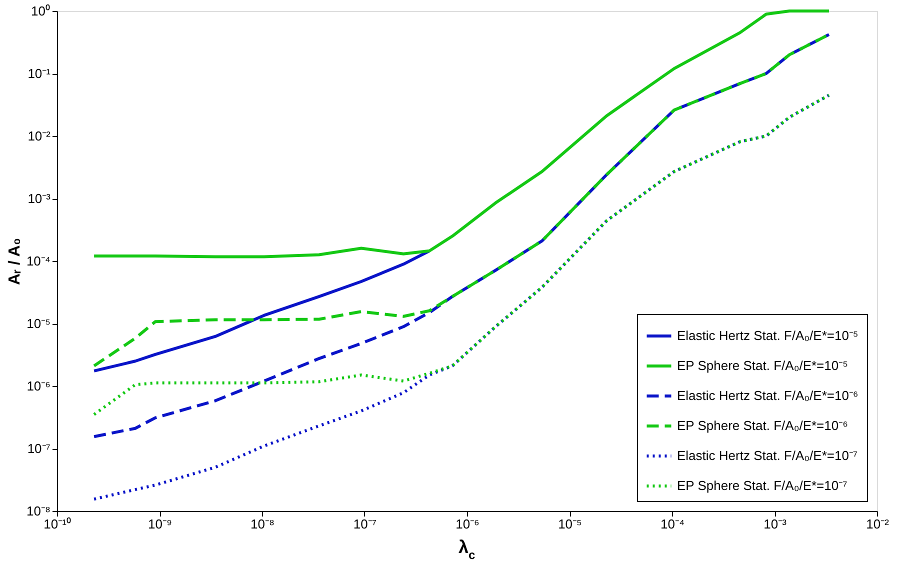  I want to click on x-tick-label: 10⁻⁹, so click(160, 524).